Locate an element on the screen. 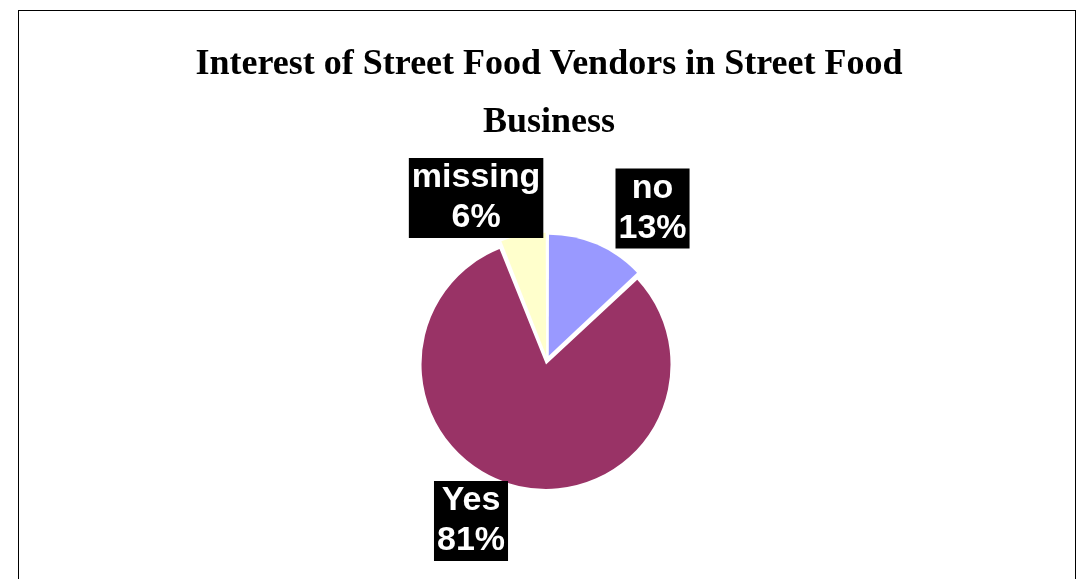 Image resolution: width=1078 pixels, height=579 pixels. data-label: 81% is located at coordinates (471, 538).